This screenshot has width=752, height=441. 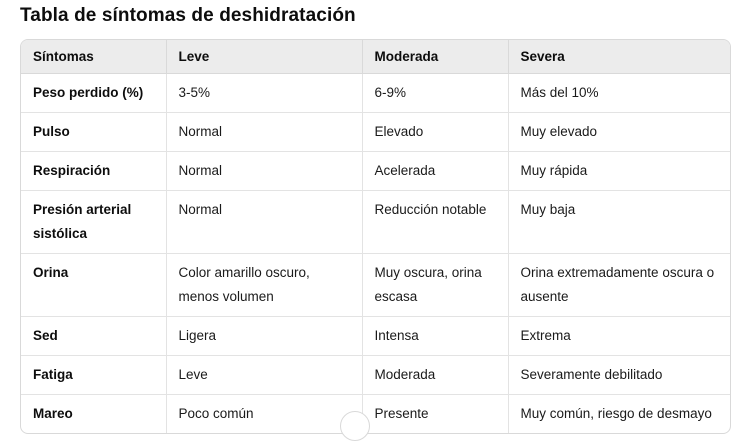 I want to click on scroll-down-button, so click(x=355, y=426).